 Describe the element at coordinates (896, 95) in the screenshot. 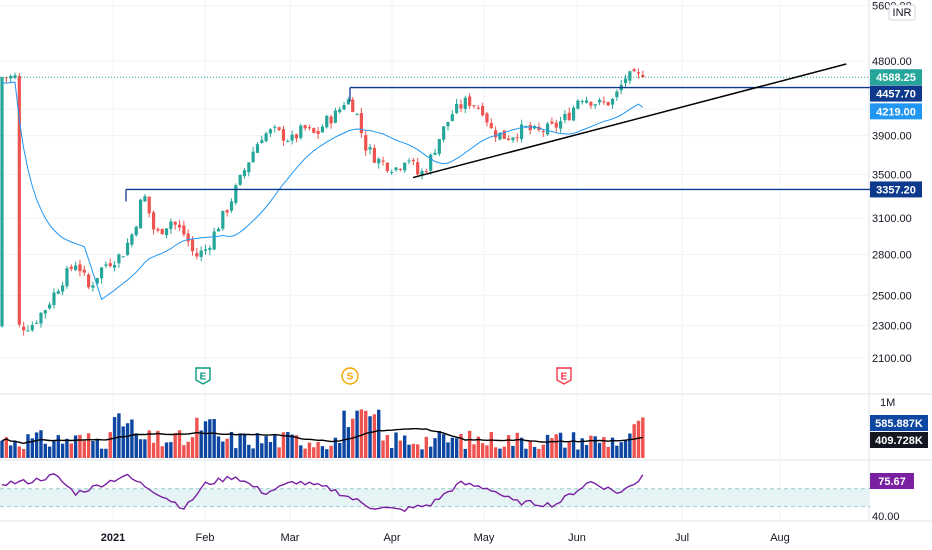

I see `svg-text: 4457.70` at that location.